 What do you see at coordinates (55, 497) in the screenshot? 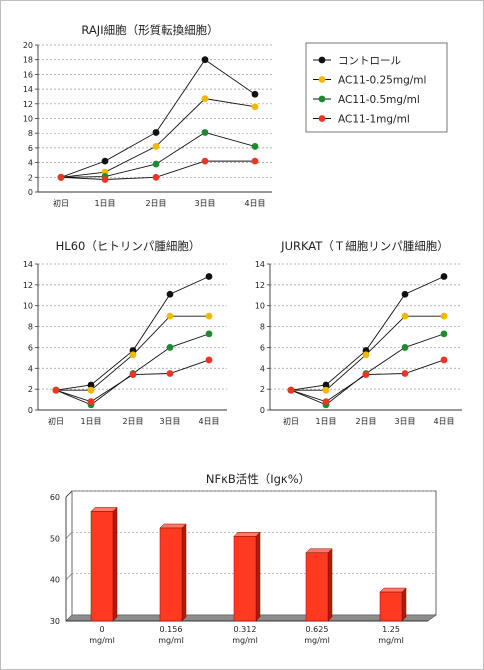
I see `y-tick-label: 60` at bounding box center [55, 497].